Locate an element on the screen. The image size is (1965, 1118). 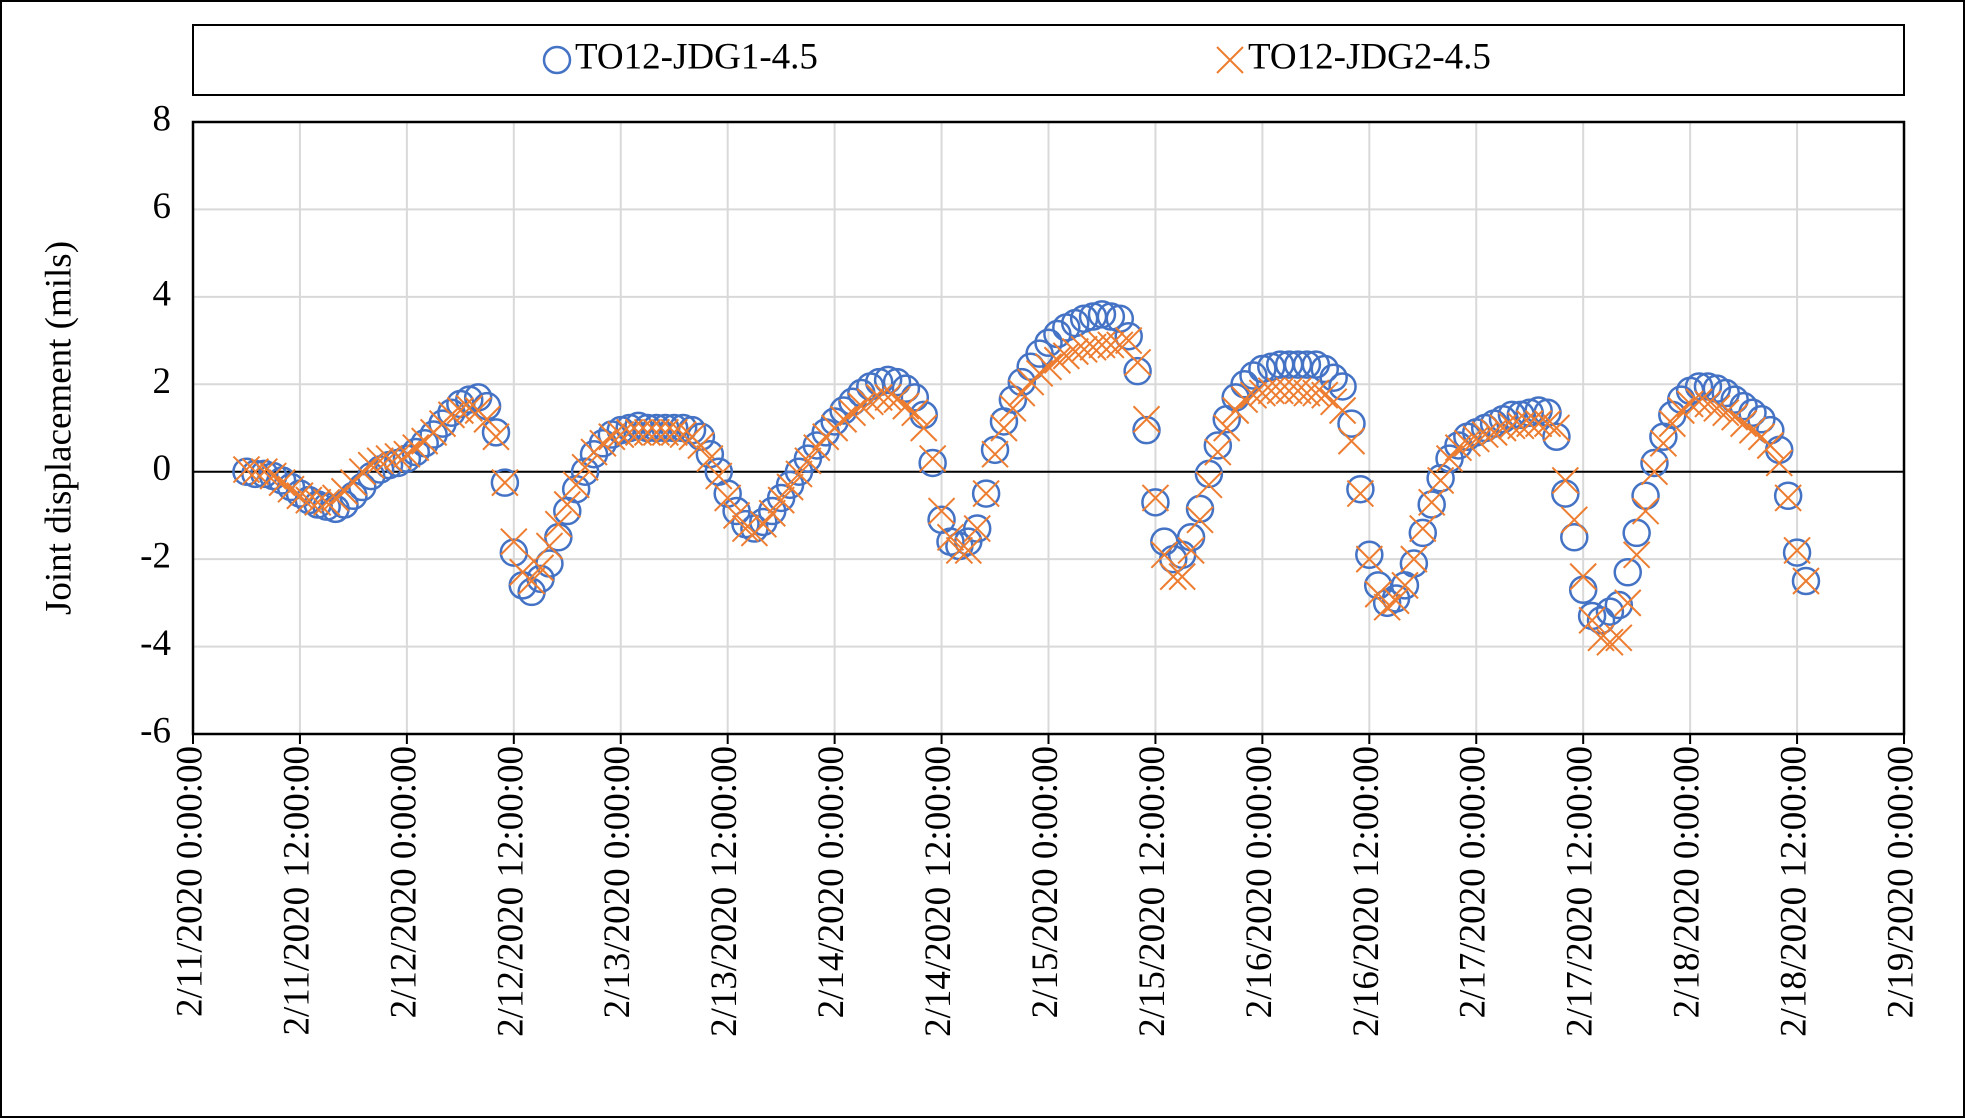
x-tick-label: 2/18/2020 12:00:00 is located at coordinates (1794, 891).